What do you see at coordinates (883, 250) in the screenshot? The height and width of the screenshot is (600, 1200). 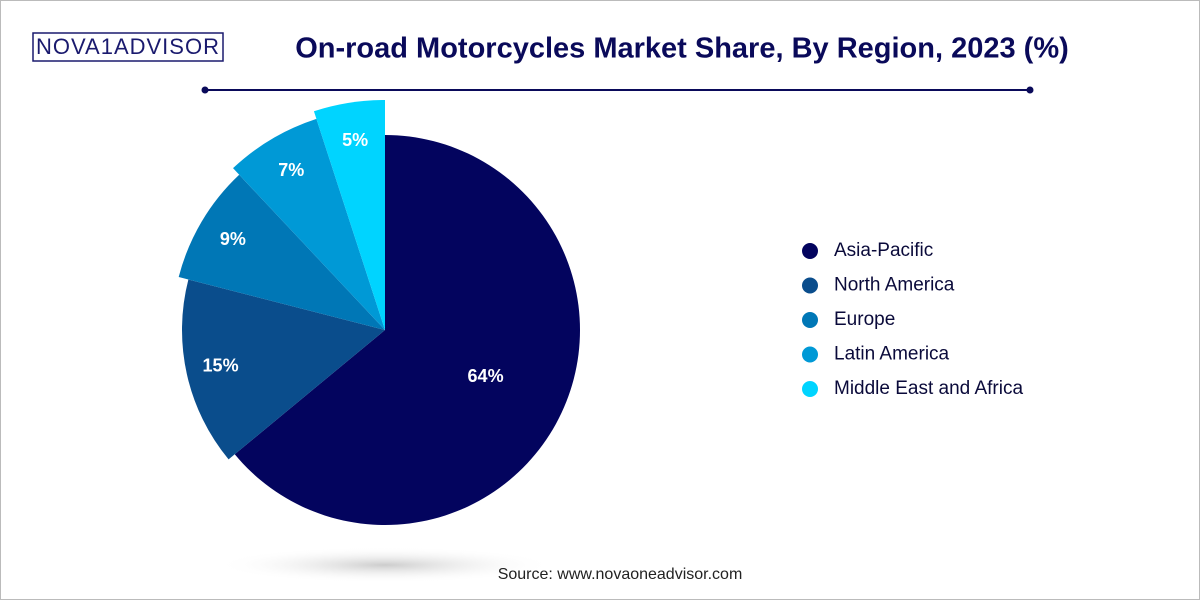 I see `legend-label: Asia-Pacific` at bounding box center [883, 250].